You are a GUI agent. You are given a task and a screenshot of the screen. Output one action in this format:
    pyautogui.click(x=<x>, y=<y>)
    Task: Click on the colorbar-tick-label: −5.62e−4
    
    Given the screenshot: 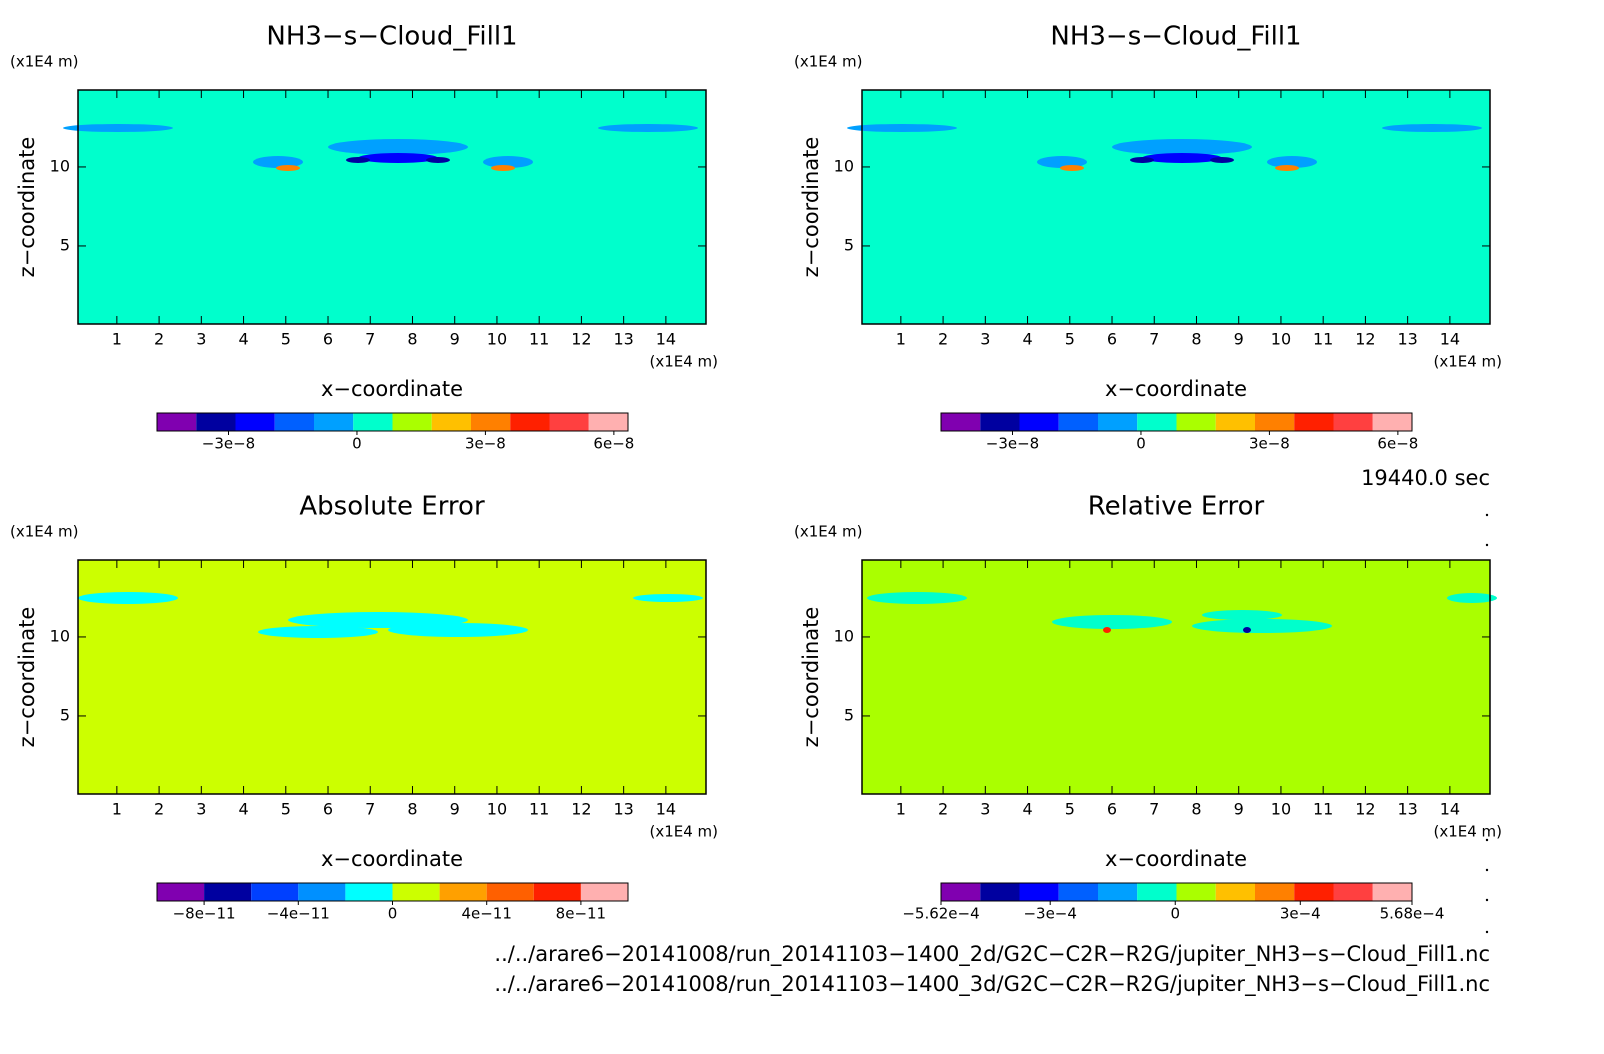 What is the action you would take?
    pyautogui.click(x=940, y=914)
    